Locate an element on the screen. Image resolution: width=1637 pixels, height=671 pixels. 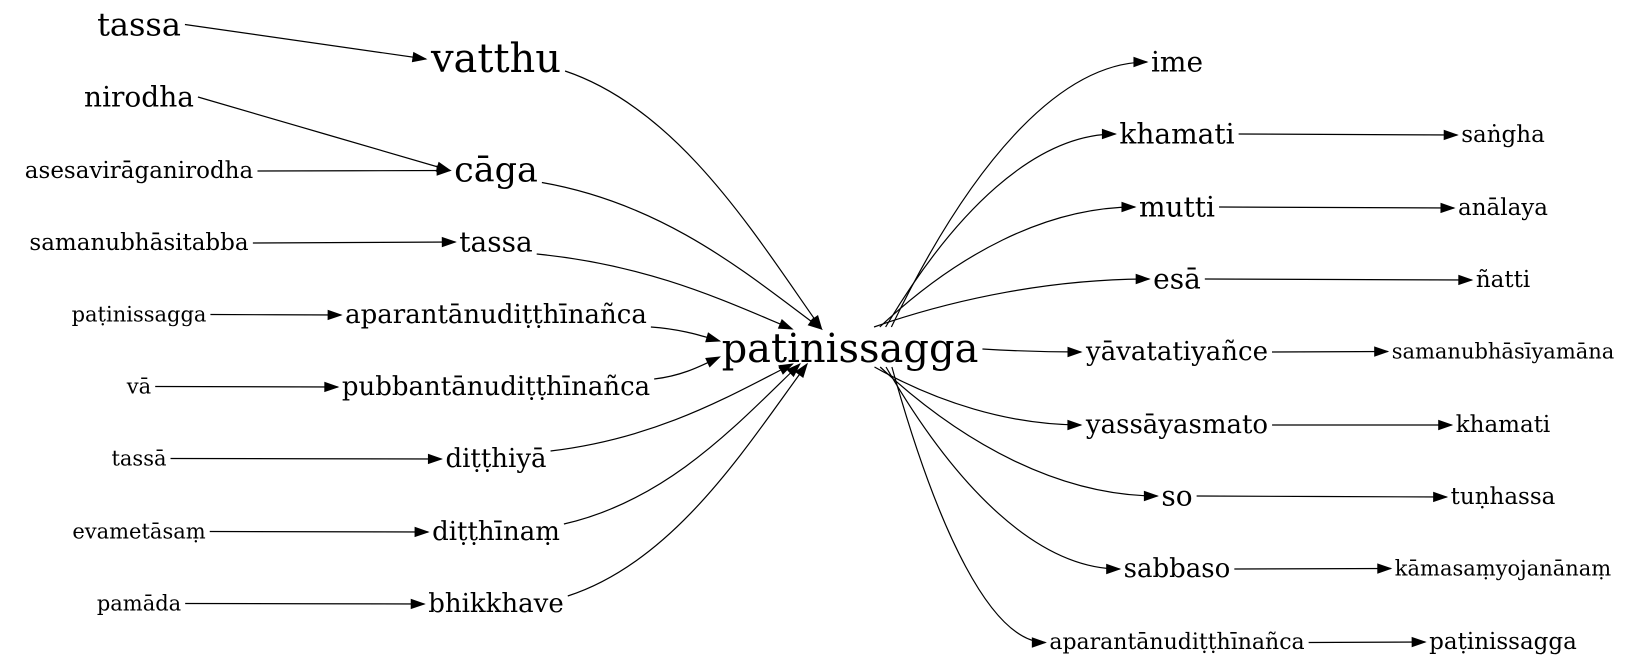
arrowhead-l-pamada-to-l-bhikkhave is located at coordinates (418, 604).